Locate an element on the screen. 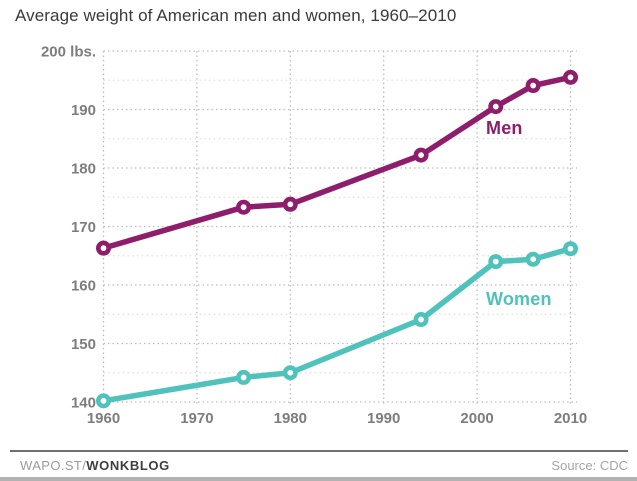  y-tick-label: 140 is located at coordinates (83, 403).